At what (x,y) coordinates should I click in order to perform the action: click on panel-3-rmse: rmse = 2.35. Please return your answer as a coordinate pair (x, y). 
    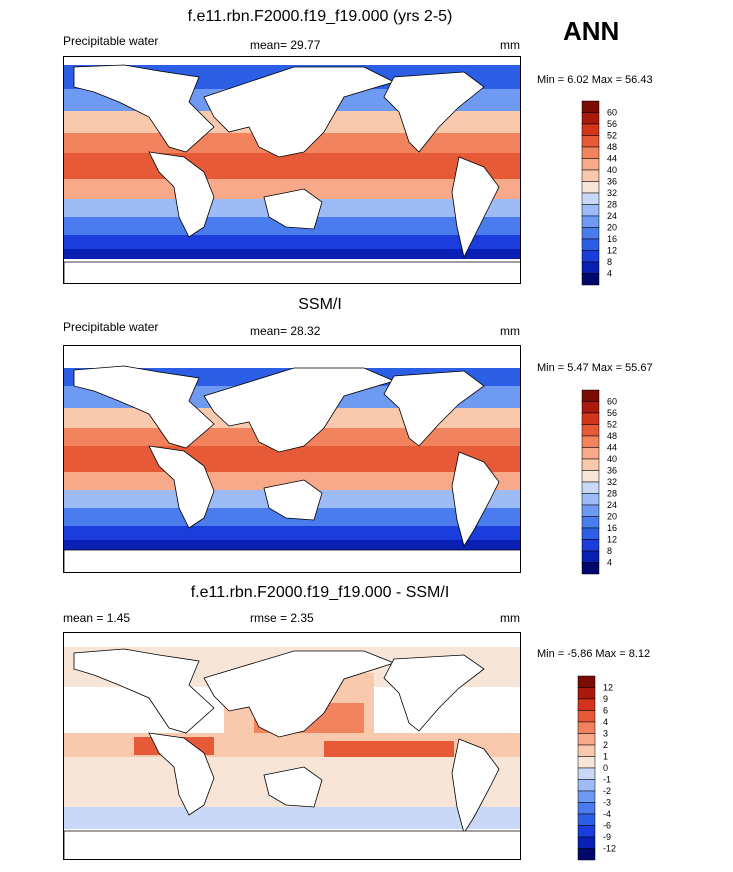
    Looking at the image, I should click on (282, 618).